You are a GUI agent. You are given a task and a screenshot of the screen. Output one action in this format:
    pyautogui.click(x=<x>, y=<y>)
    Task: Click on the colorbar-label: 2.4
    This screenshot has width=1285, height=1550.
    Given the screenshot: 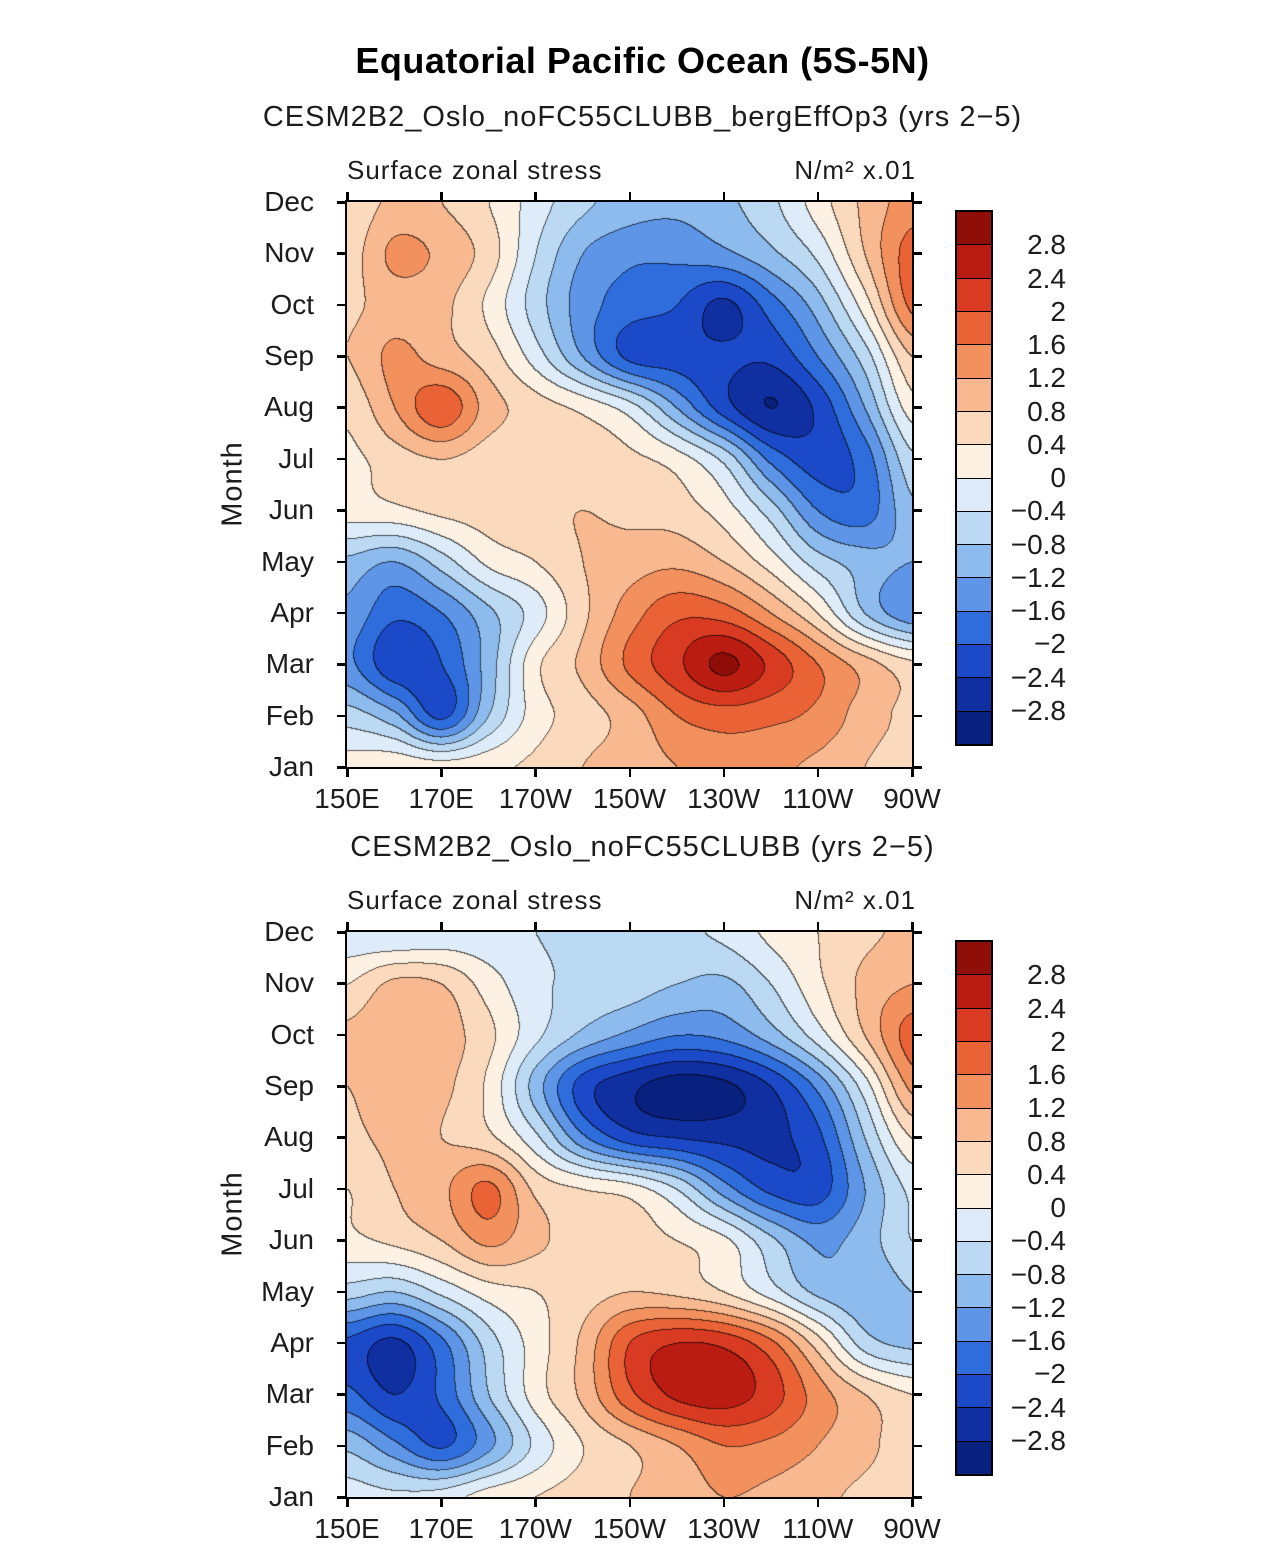 What is the action you would take?
    pyautogui.click(x=1046, y=1008)
    